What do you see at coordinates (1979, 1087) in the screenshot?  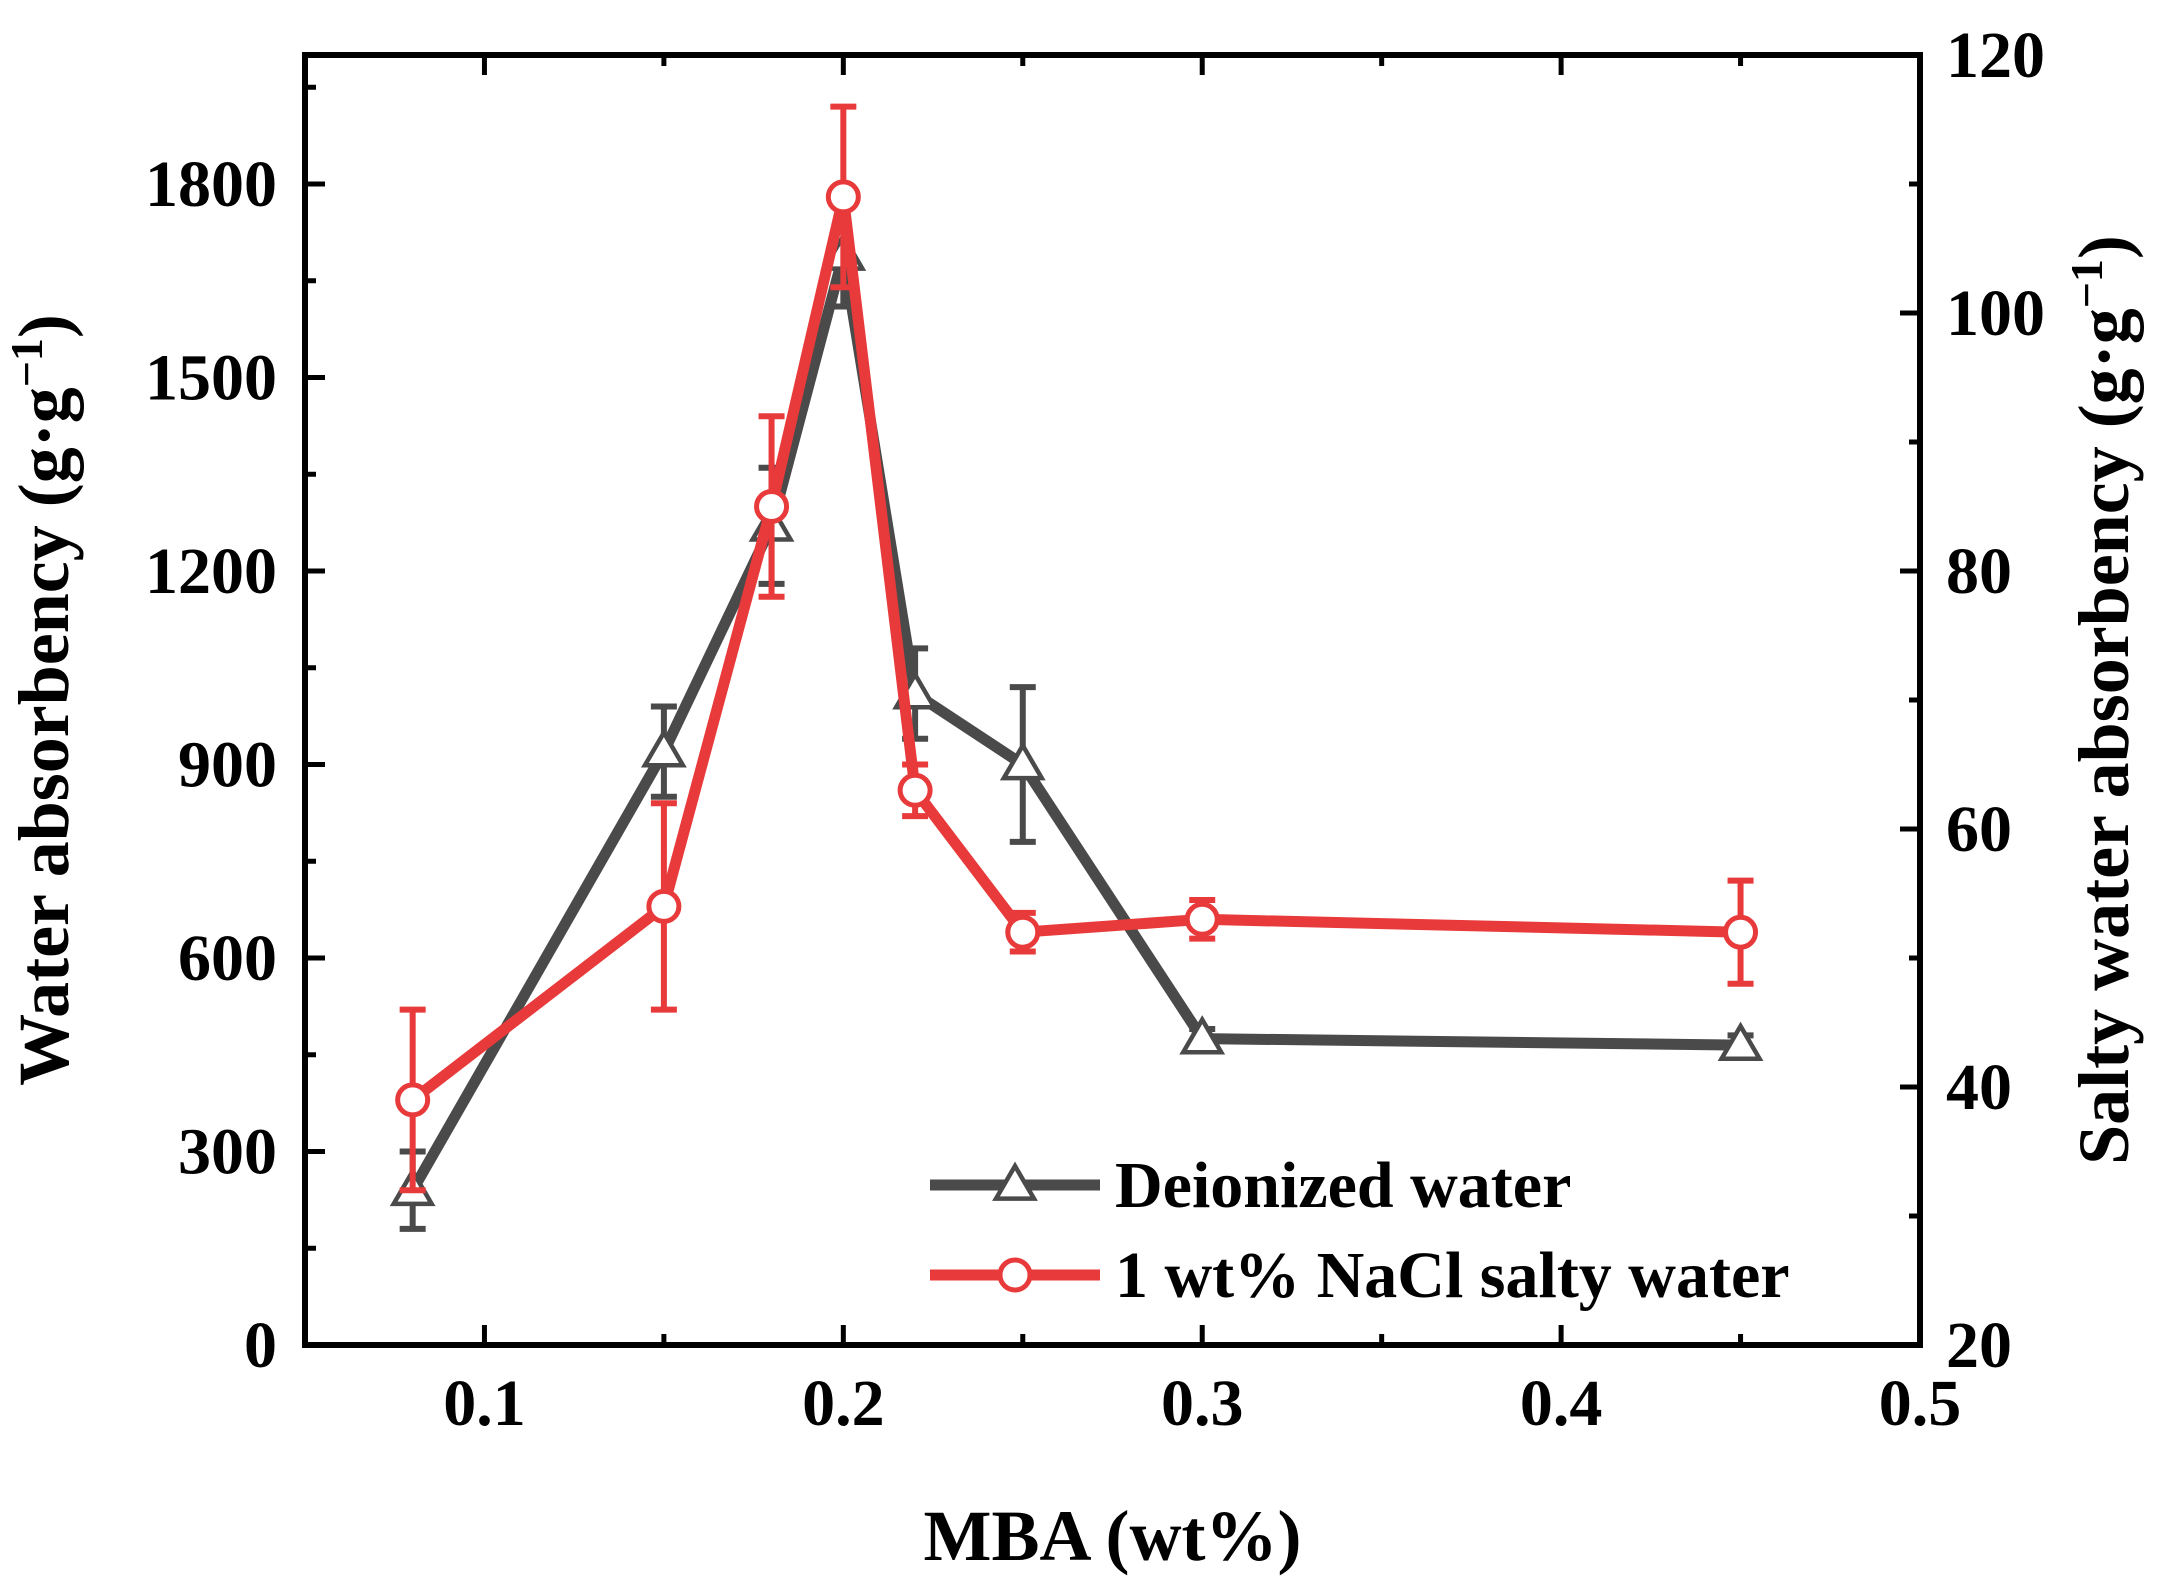 I see `y-right-tick-label: 40` at bounding box center [1979, 1087].